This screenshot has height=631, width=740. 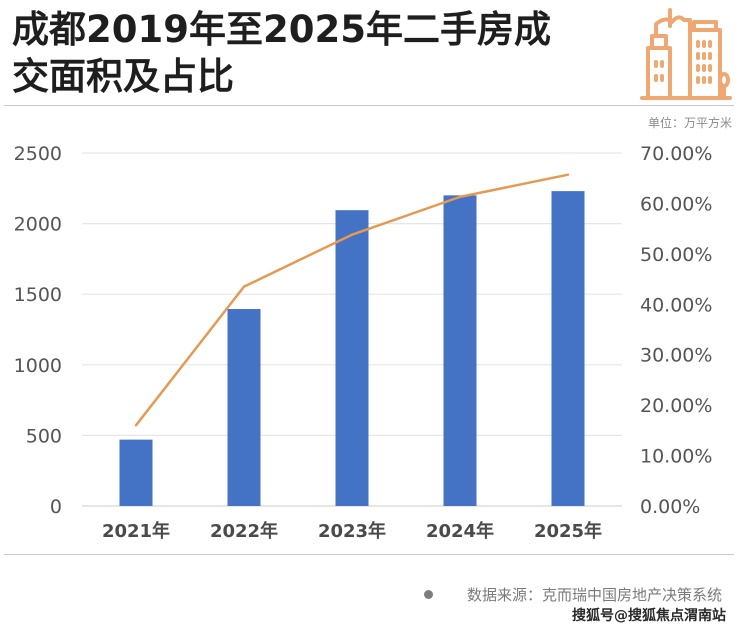 I want to click on y-left-tick-label: 1500, so click(x=38, y=295).